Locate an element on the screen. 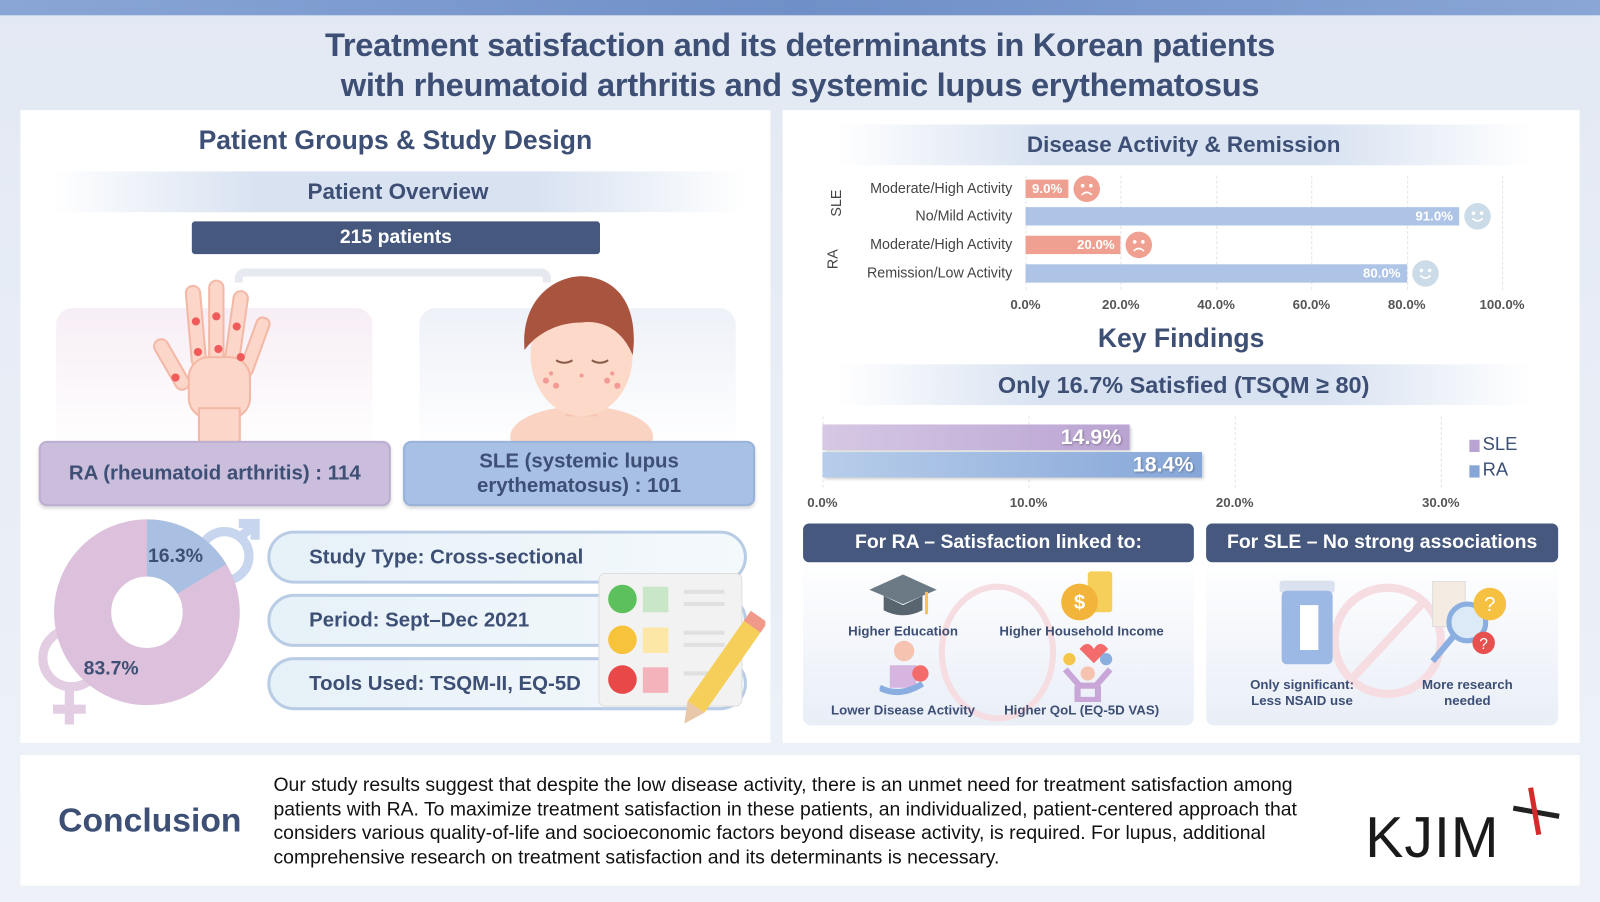  bar-value-label: 20.0% is located at coordinates (1096, 244).